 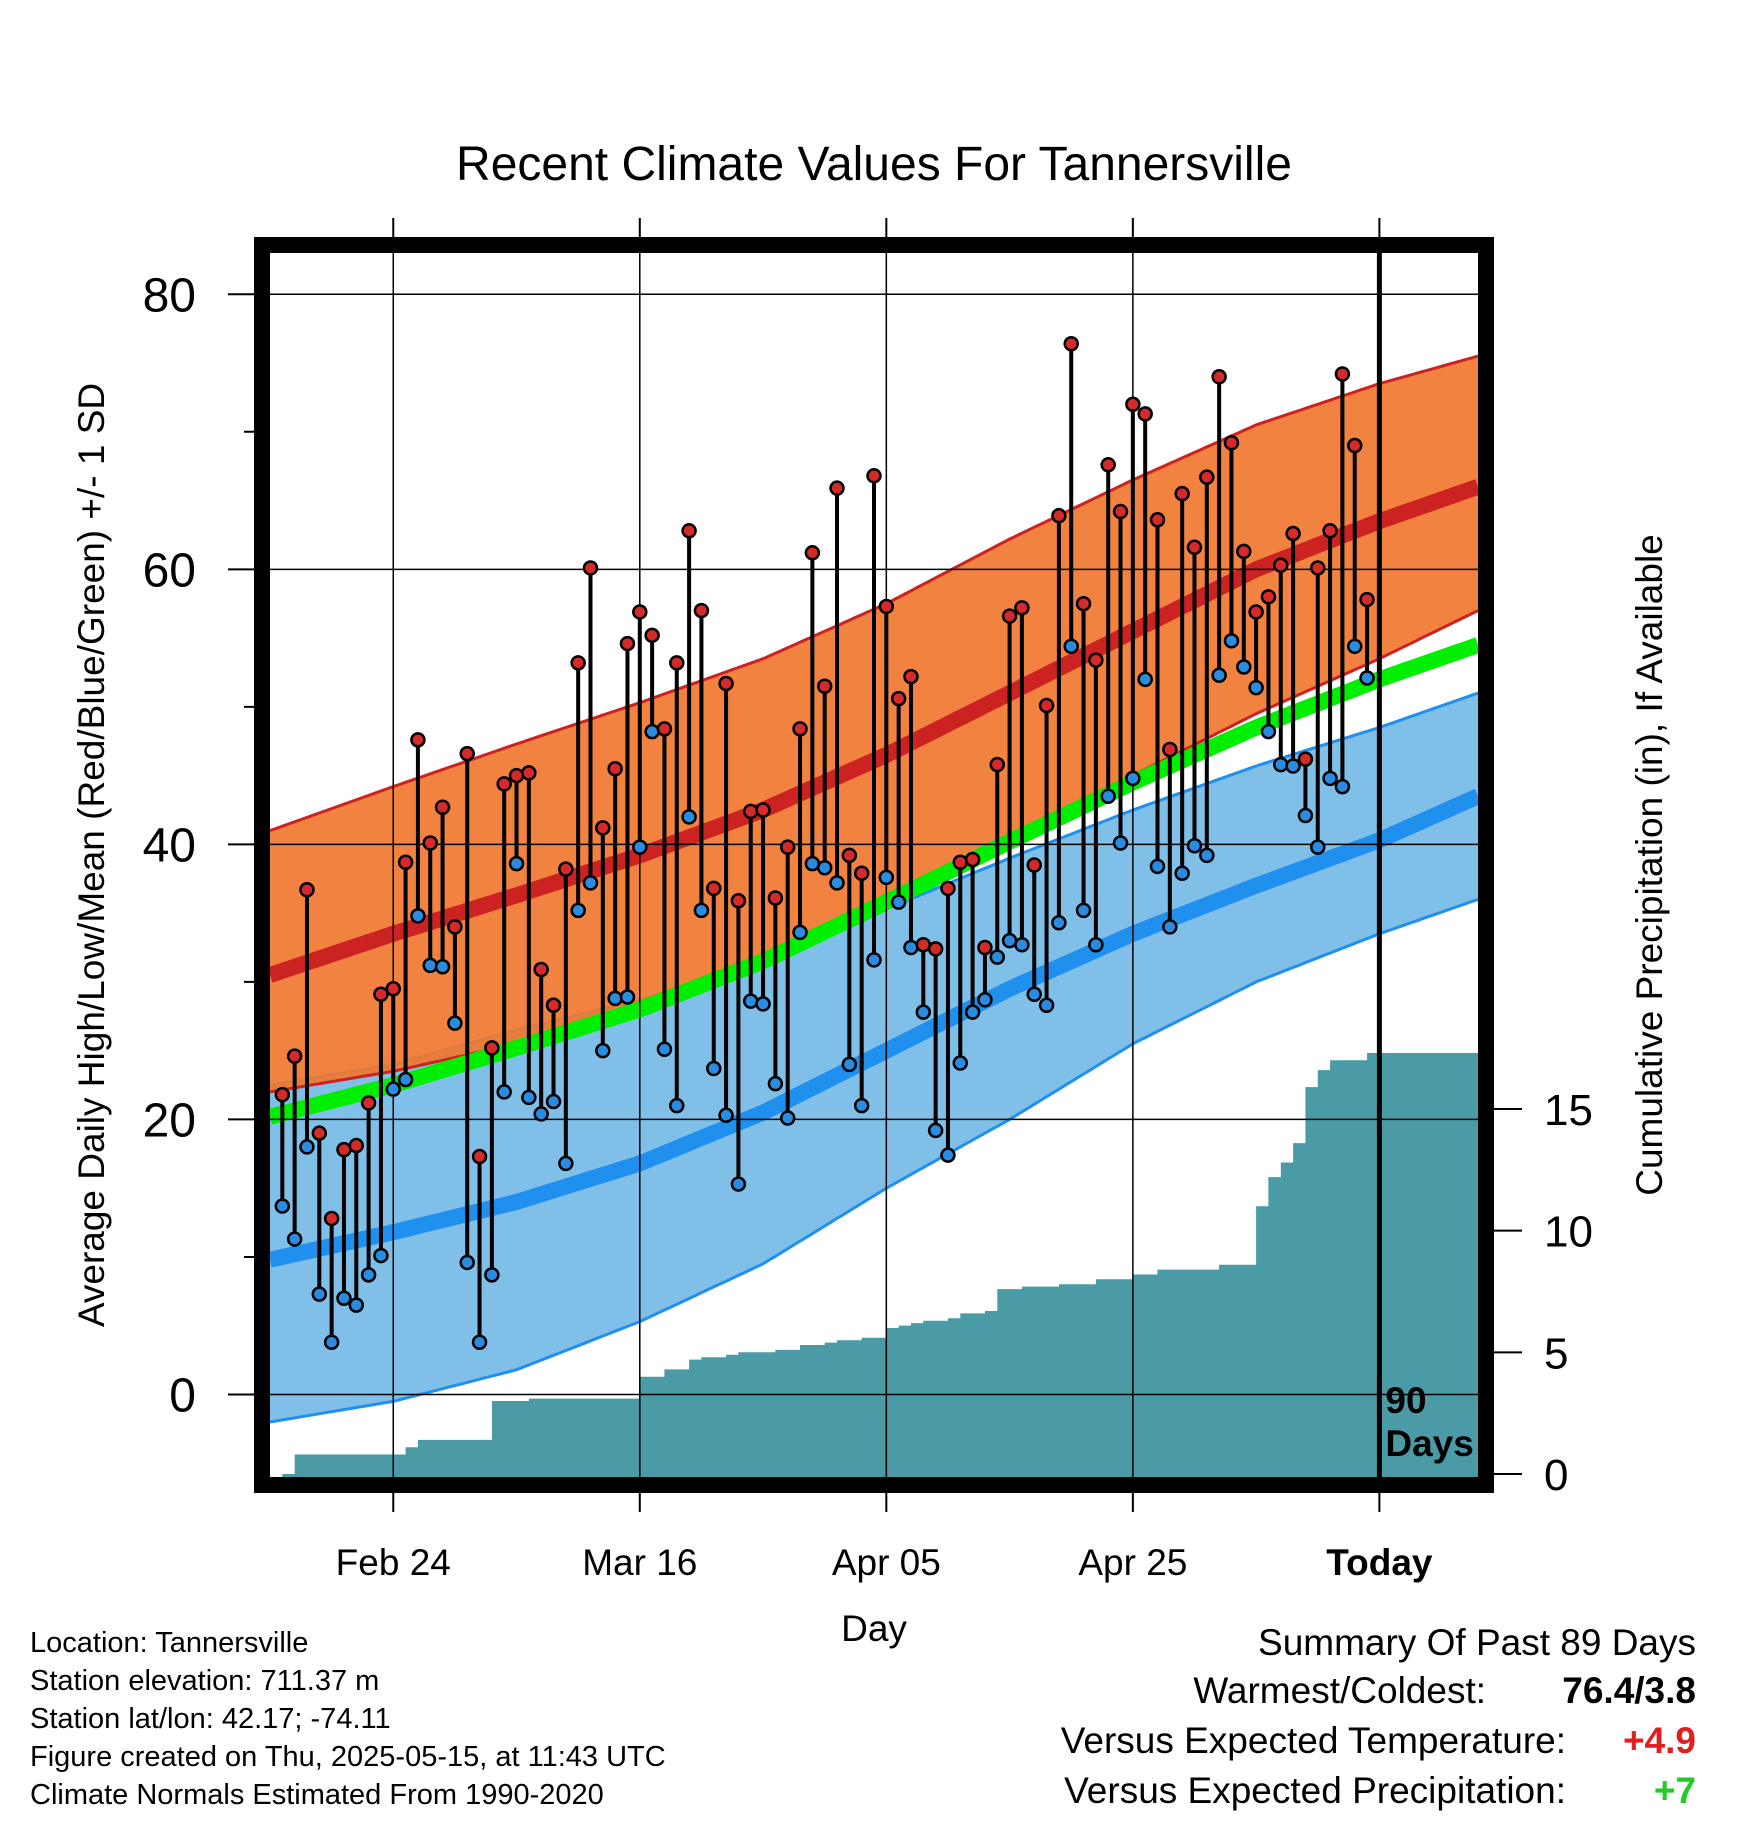 I want to click on y-tick-label: 0, so click(x=182, y=1395).